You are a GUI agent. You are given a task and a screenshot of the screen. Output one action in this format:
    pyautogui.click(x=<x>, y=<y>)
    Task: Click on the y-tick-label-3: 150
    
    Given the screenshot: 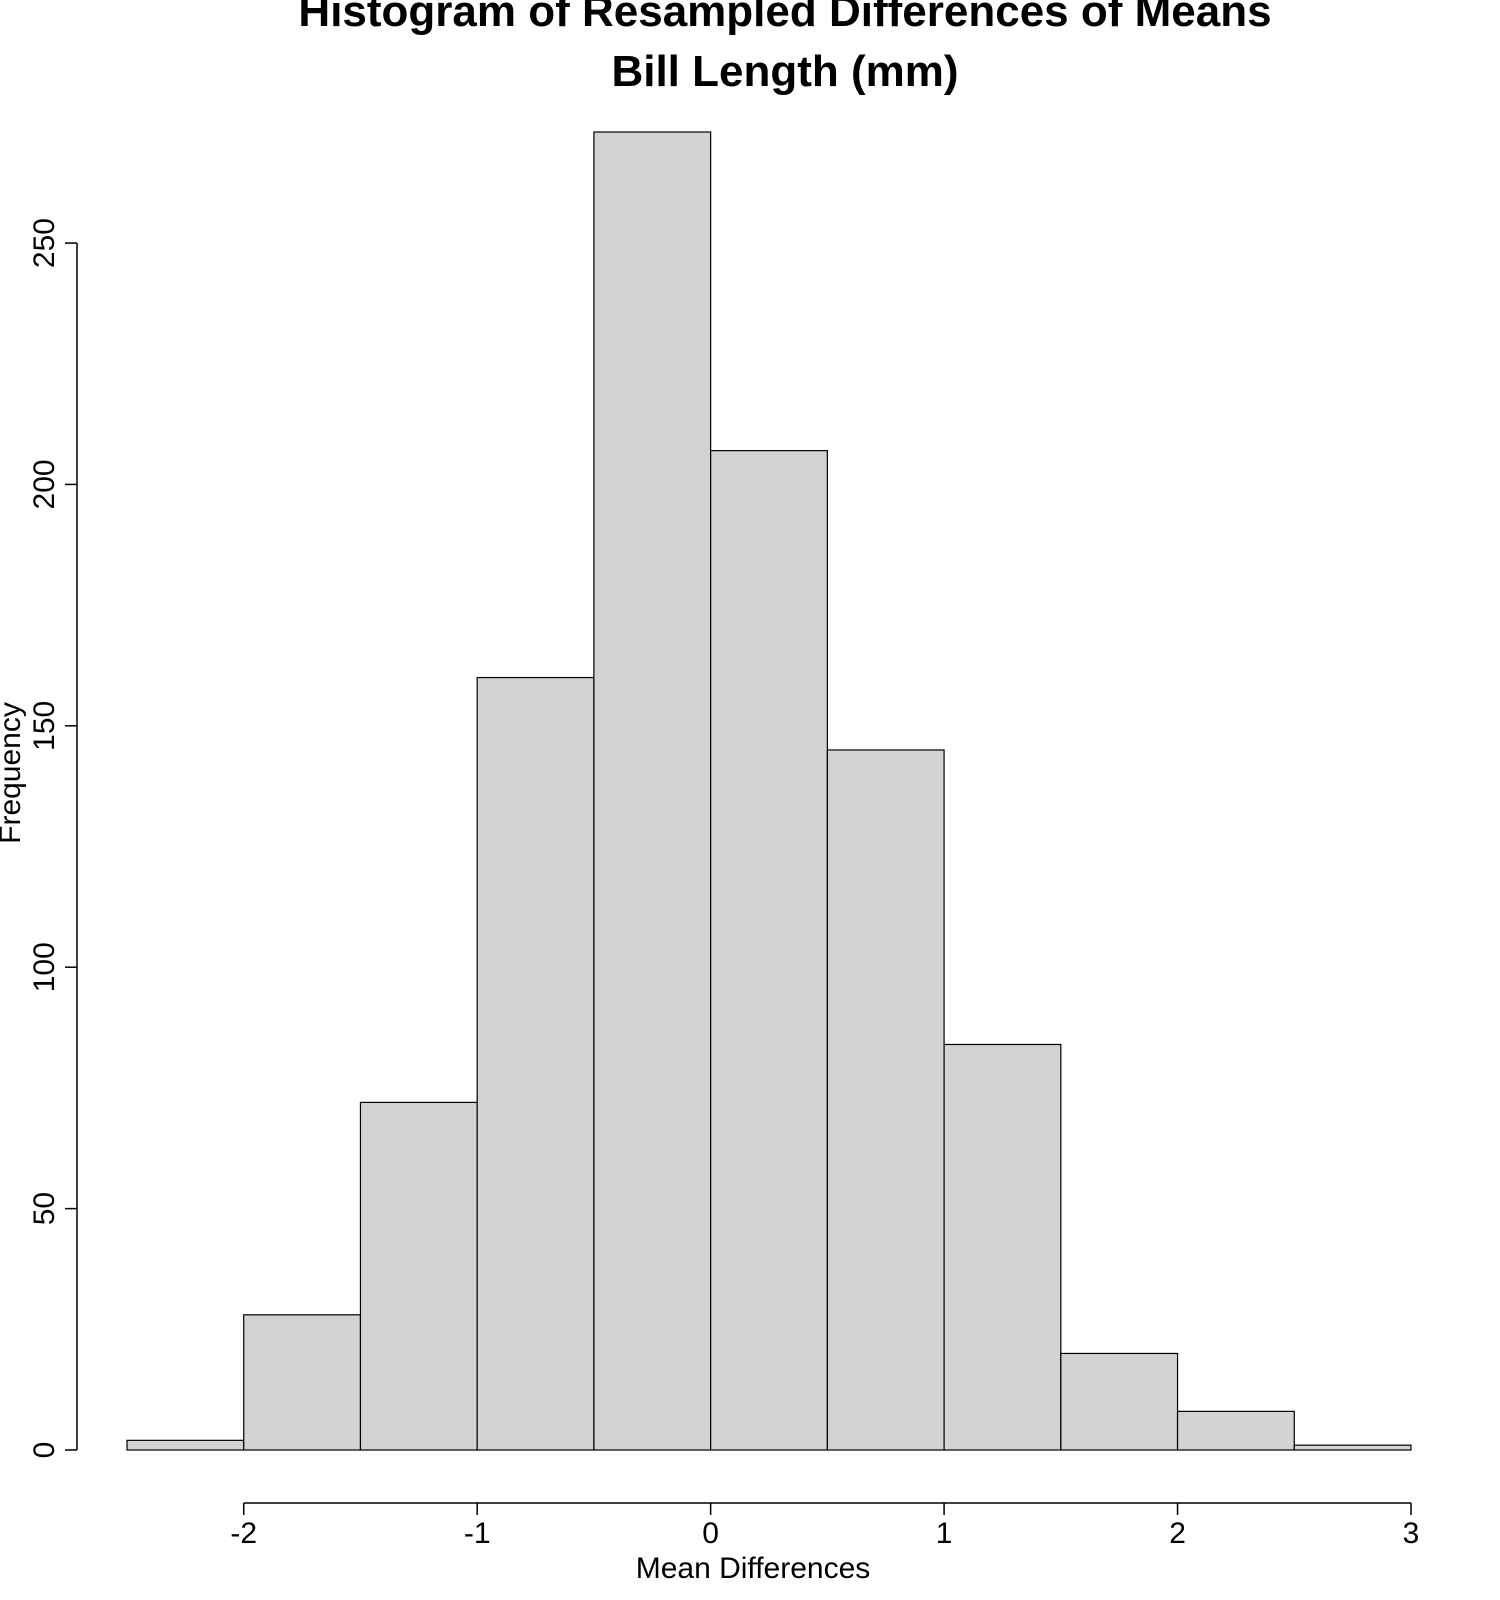 What is the action you would take?
    pyautogui.click(x=44, y=726)
    